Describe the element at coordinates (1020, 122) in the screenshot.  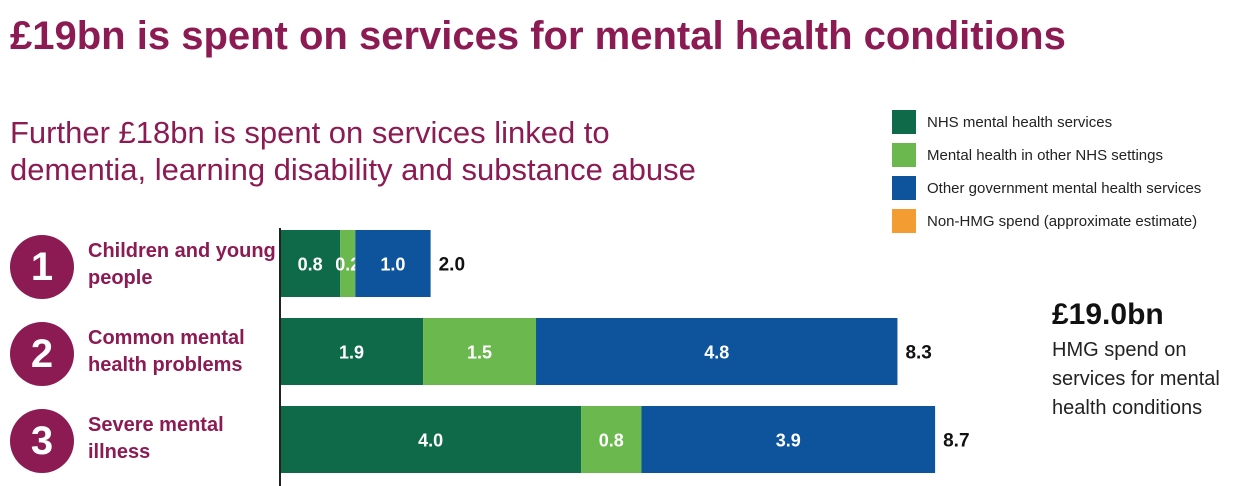
I see `legend-label: NHS mental health services` at that location.